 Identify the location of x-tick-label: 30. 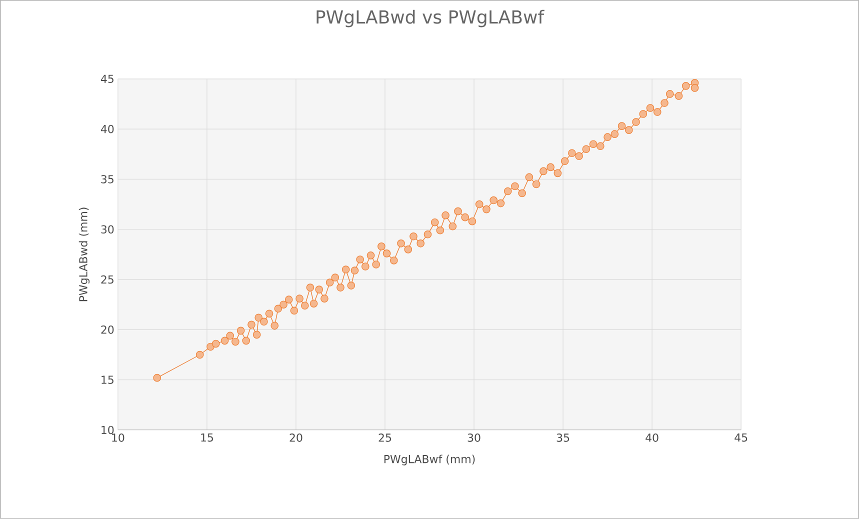
(474, 438).